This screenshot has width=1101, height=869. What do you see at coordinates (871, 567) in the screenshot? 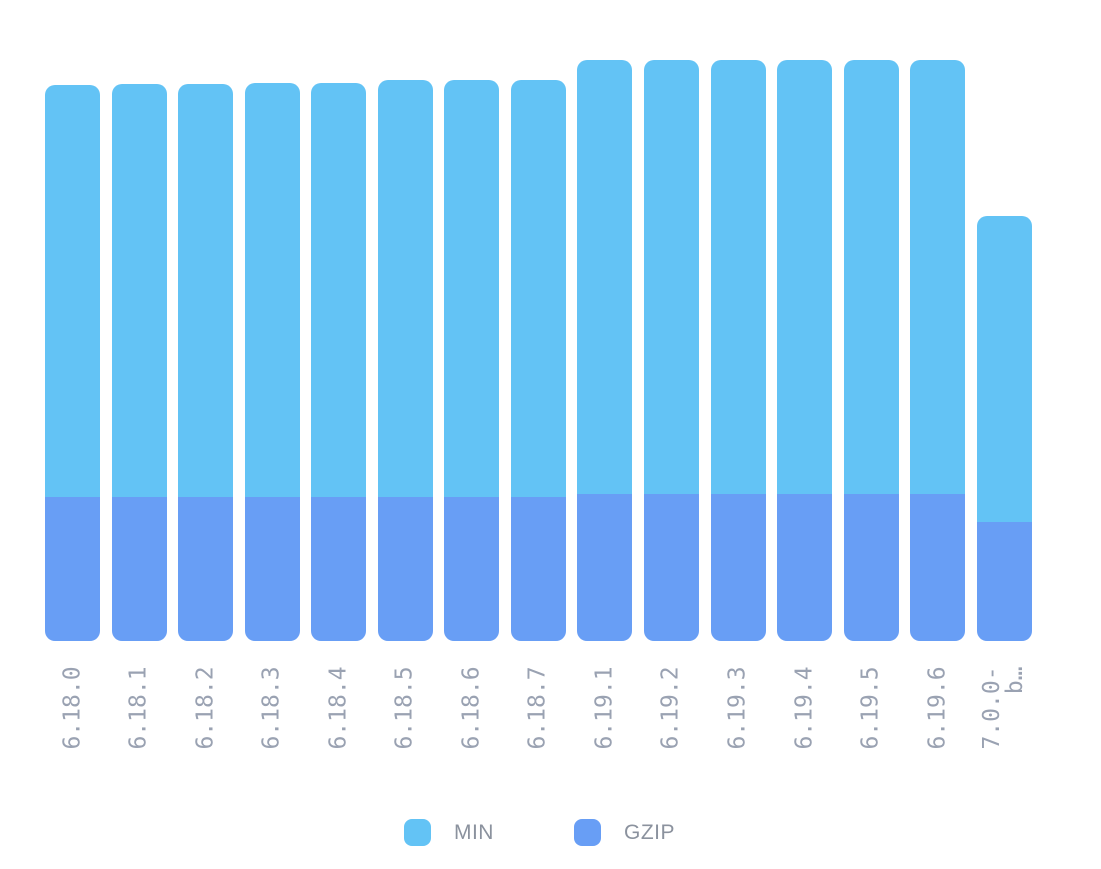
I see `bar-6.19.5-gzip-segment` at bounding box center [871, 567].